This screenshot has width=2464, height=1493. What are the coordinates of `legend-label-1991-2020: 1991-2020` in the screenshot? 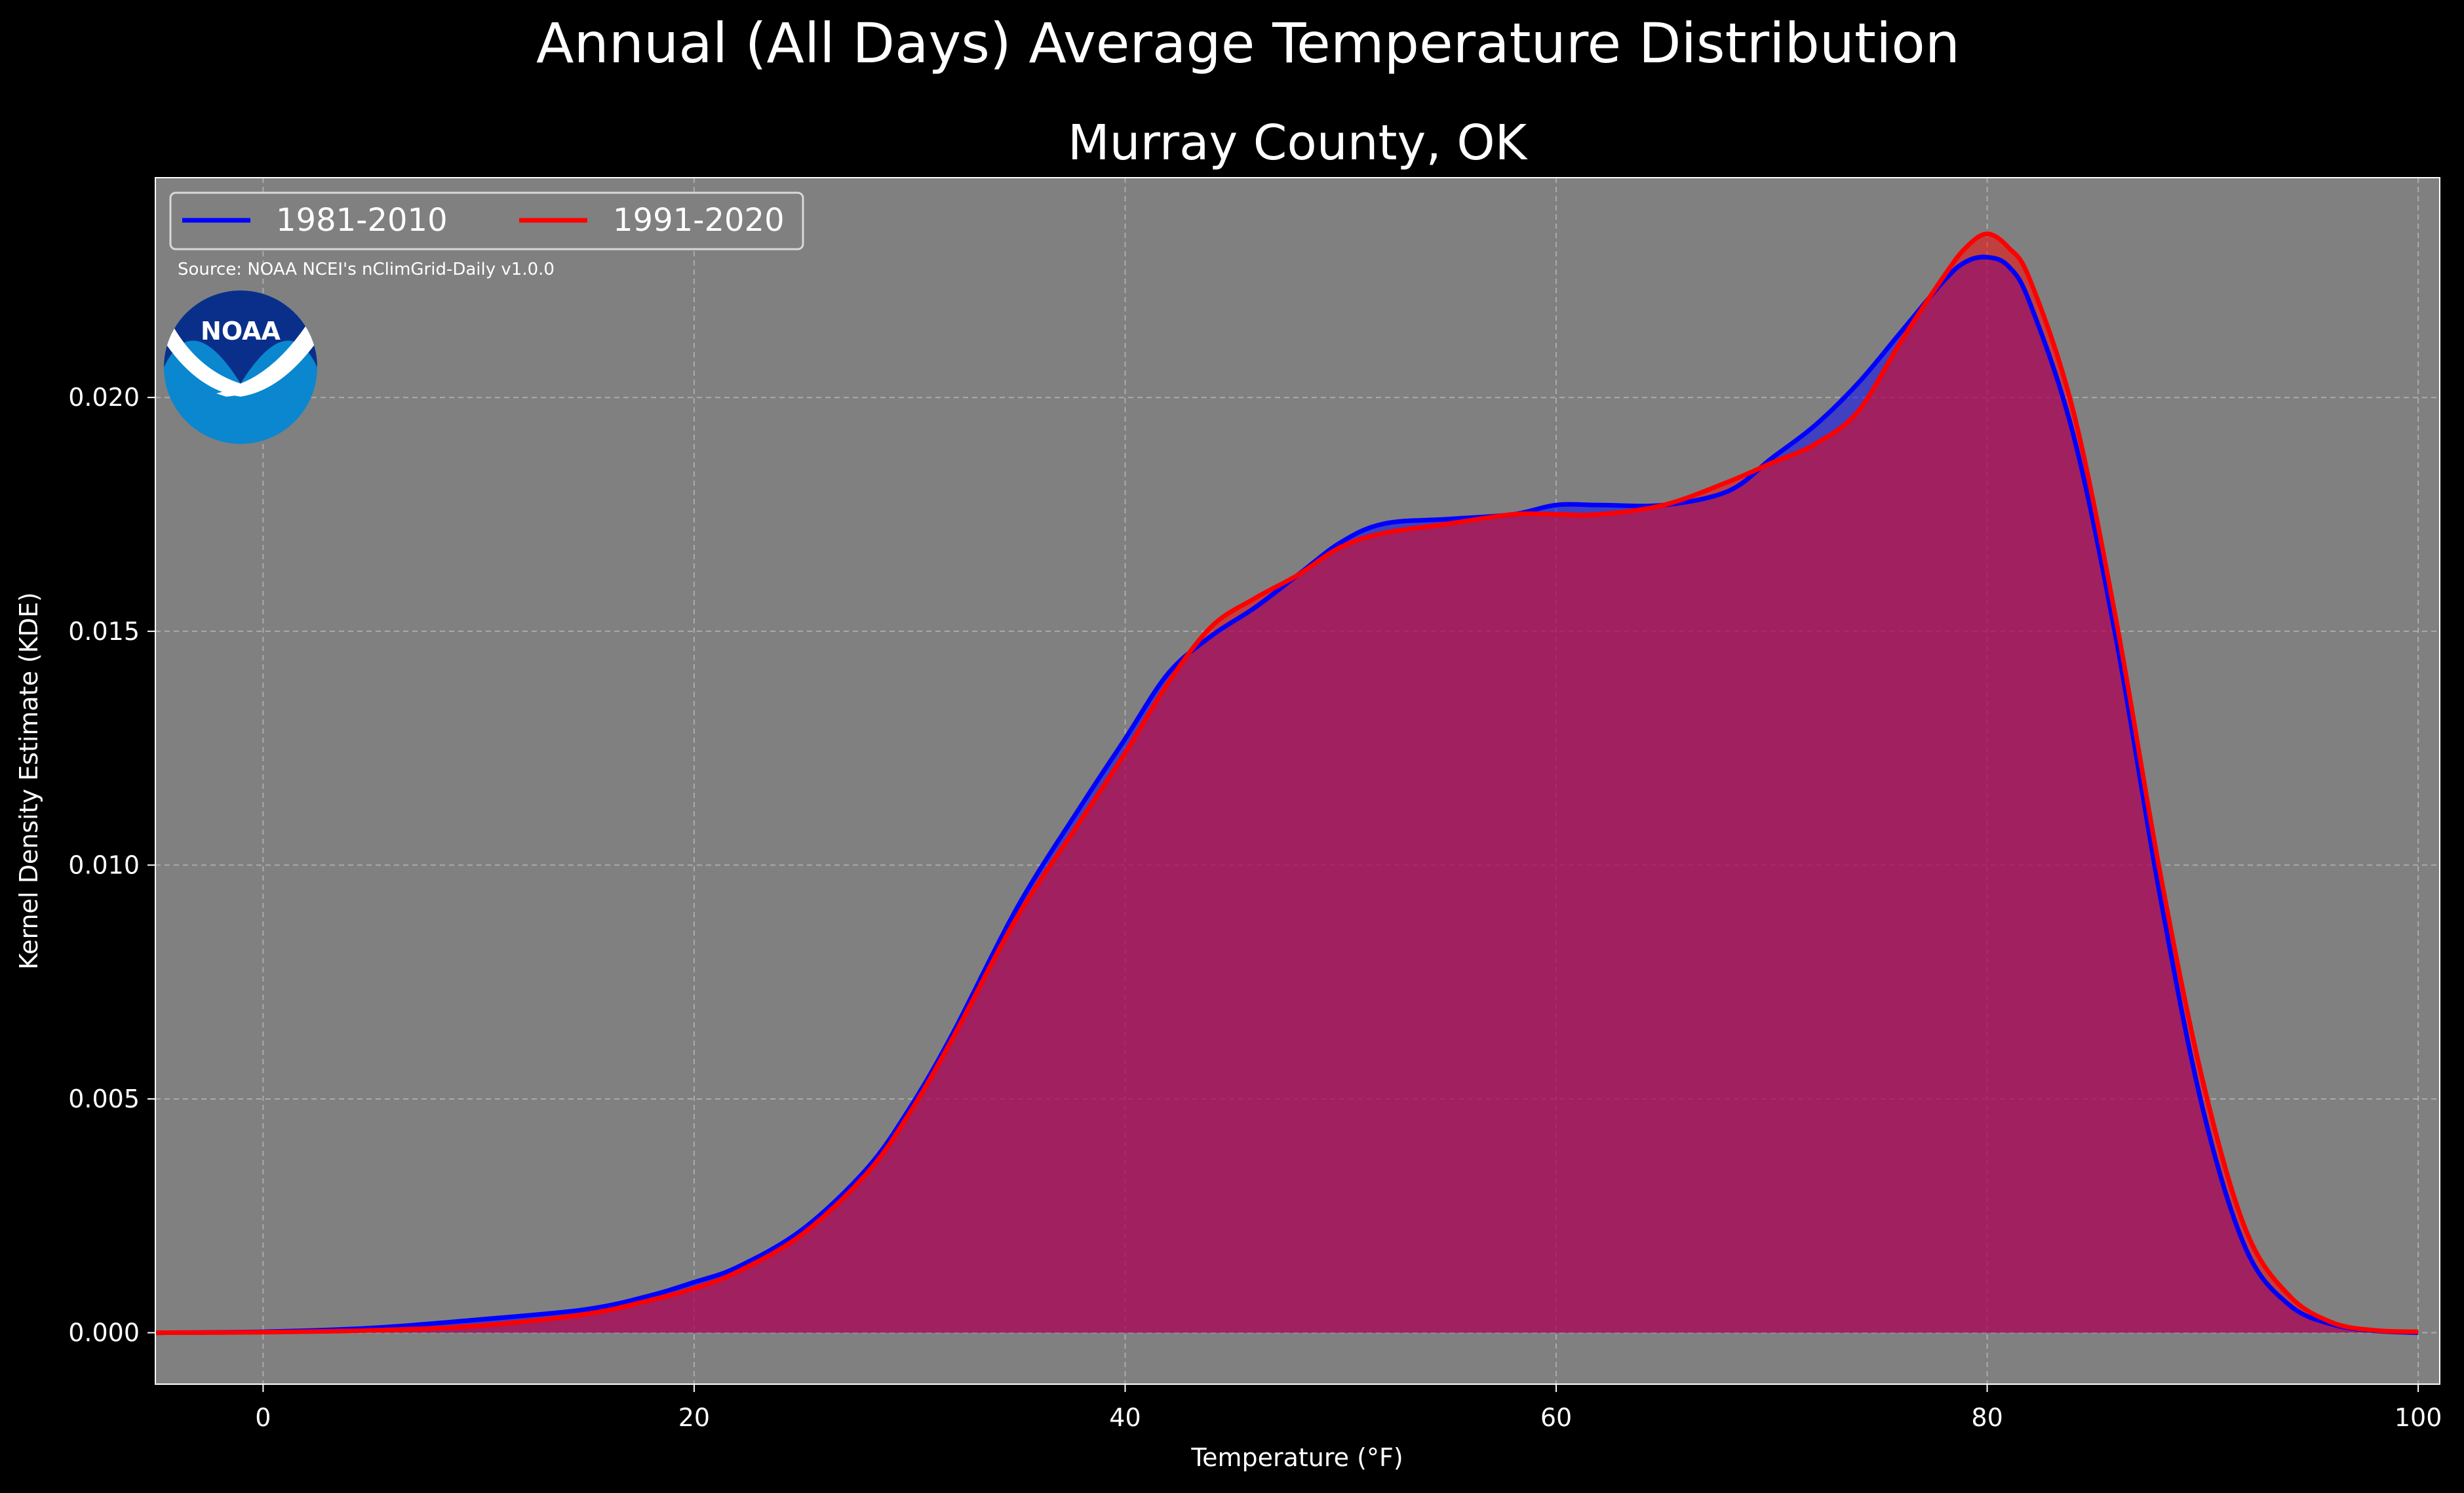 It's located at (699, 220).